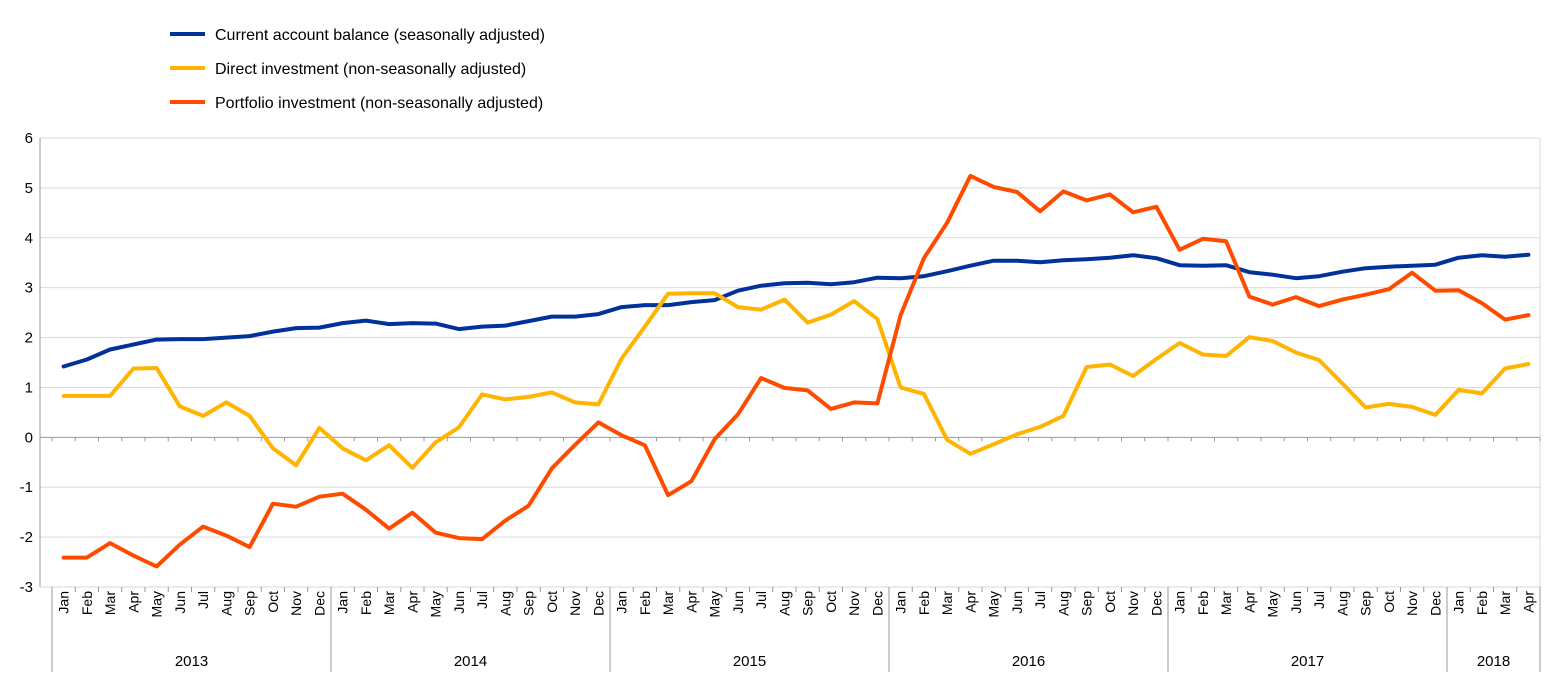  I want to click on y-tick-label: 3, so click(29, 288).